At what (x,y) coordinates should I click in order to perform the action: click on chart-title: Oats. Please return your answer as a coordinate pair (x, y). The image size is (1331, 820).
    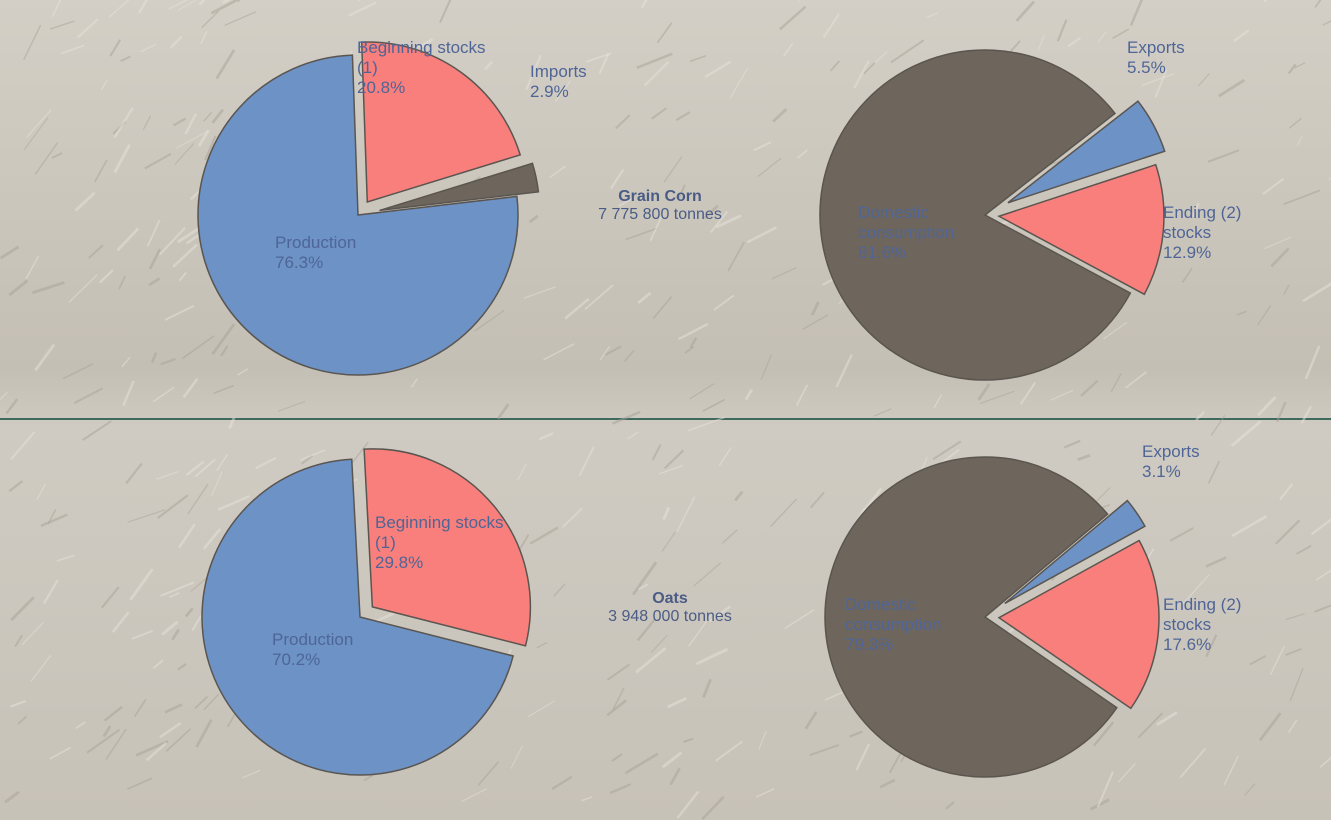
    Looking at the image, I should click on (670, 598).